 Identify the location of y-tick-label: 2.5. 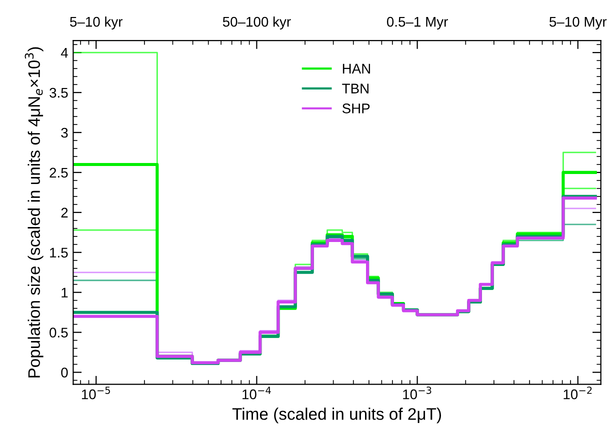
(59, 173).